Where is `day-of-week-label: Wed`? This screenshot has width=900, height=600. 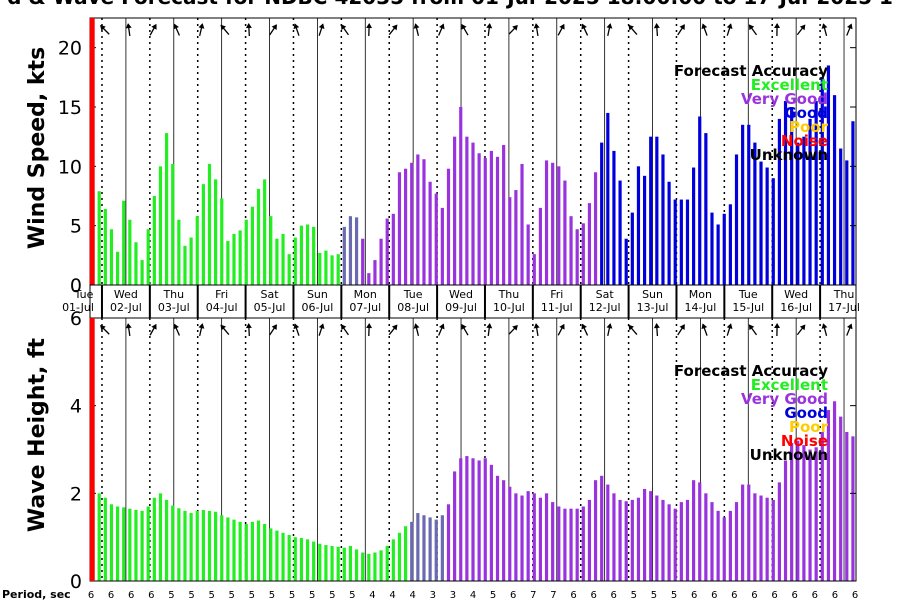 day-of-week-label: Wed is located at coordinates (126, 294).